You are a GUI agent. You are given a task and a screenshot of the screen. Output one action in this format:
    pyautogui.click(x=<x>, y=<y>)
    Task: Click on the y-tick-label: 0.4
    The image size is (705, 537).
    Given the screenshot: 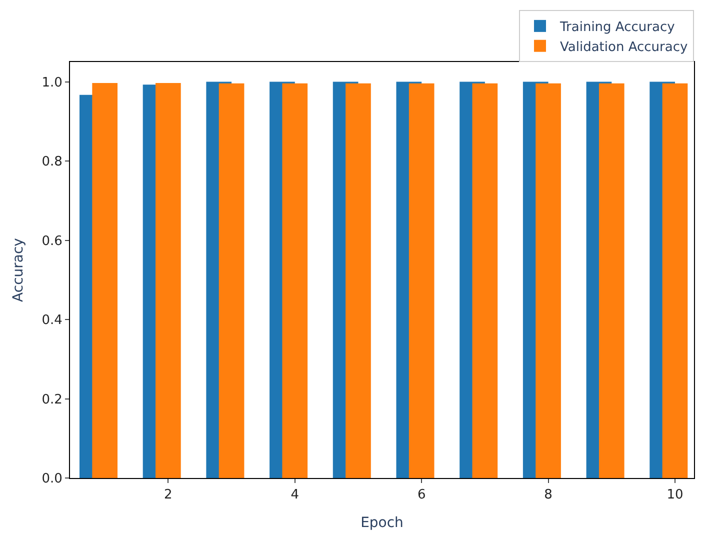 What is the action you would take?
    pyautogui.click(x=52, y=320)
    